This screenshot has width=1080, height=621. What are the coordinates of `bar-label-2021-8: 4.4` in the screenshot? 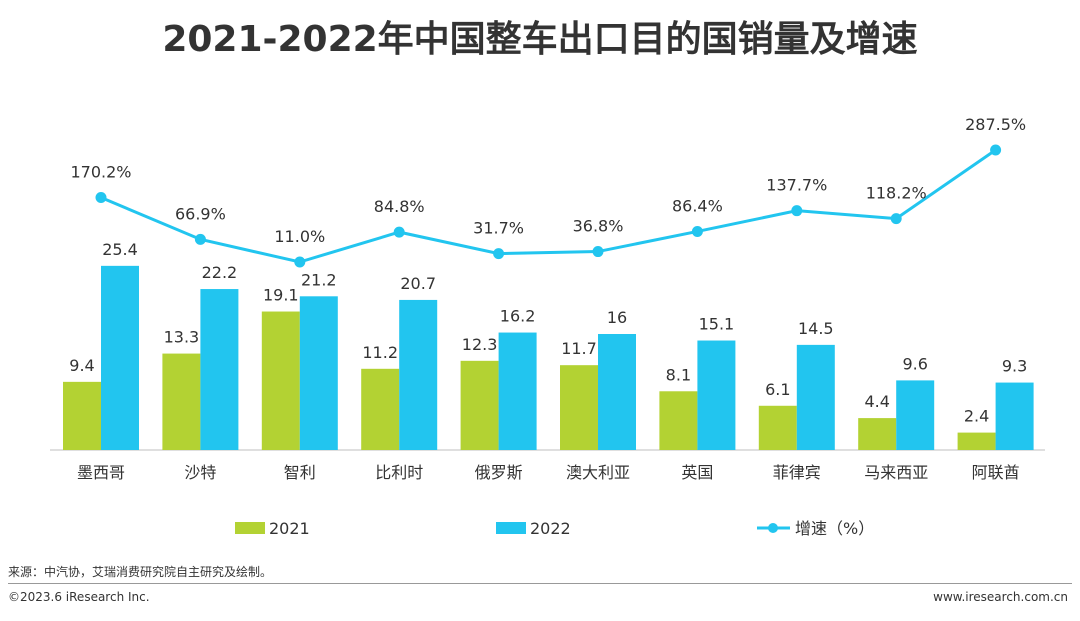 It's located at (876, 401).